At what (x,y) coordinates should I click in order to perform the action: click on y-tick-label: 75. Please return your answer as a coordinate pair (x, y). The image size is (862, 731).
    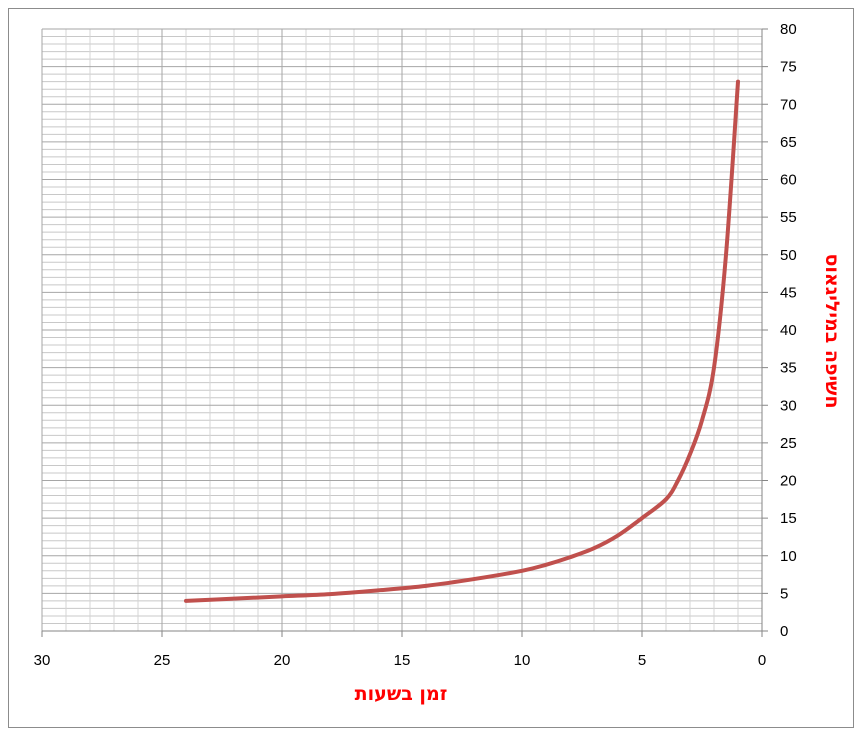
    Looking at the image, I should click on (788, 67).